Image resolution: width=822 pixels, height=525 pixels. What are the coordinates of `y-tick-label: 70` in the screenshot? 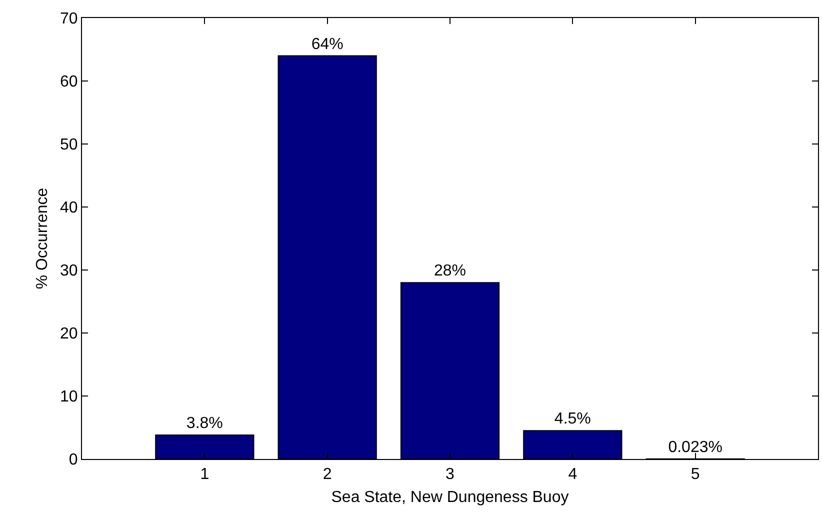 It's located at (69, 19).